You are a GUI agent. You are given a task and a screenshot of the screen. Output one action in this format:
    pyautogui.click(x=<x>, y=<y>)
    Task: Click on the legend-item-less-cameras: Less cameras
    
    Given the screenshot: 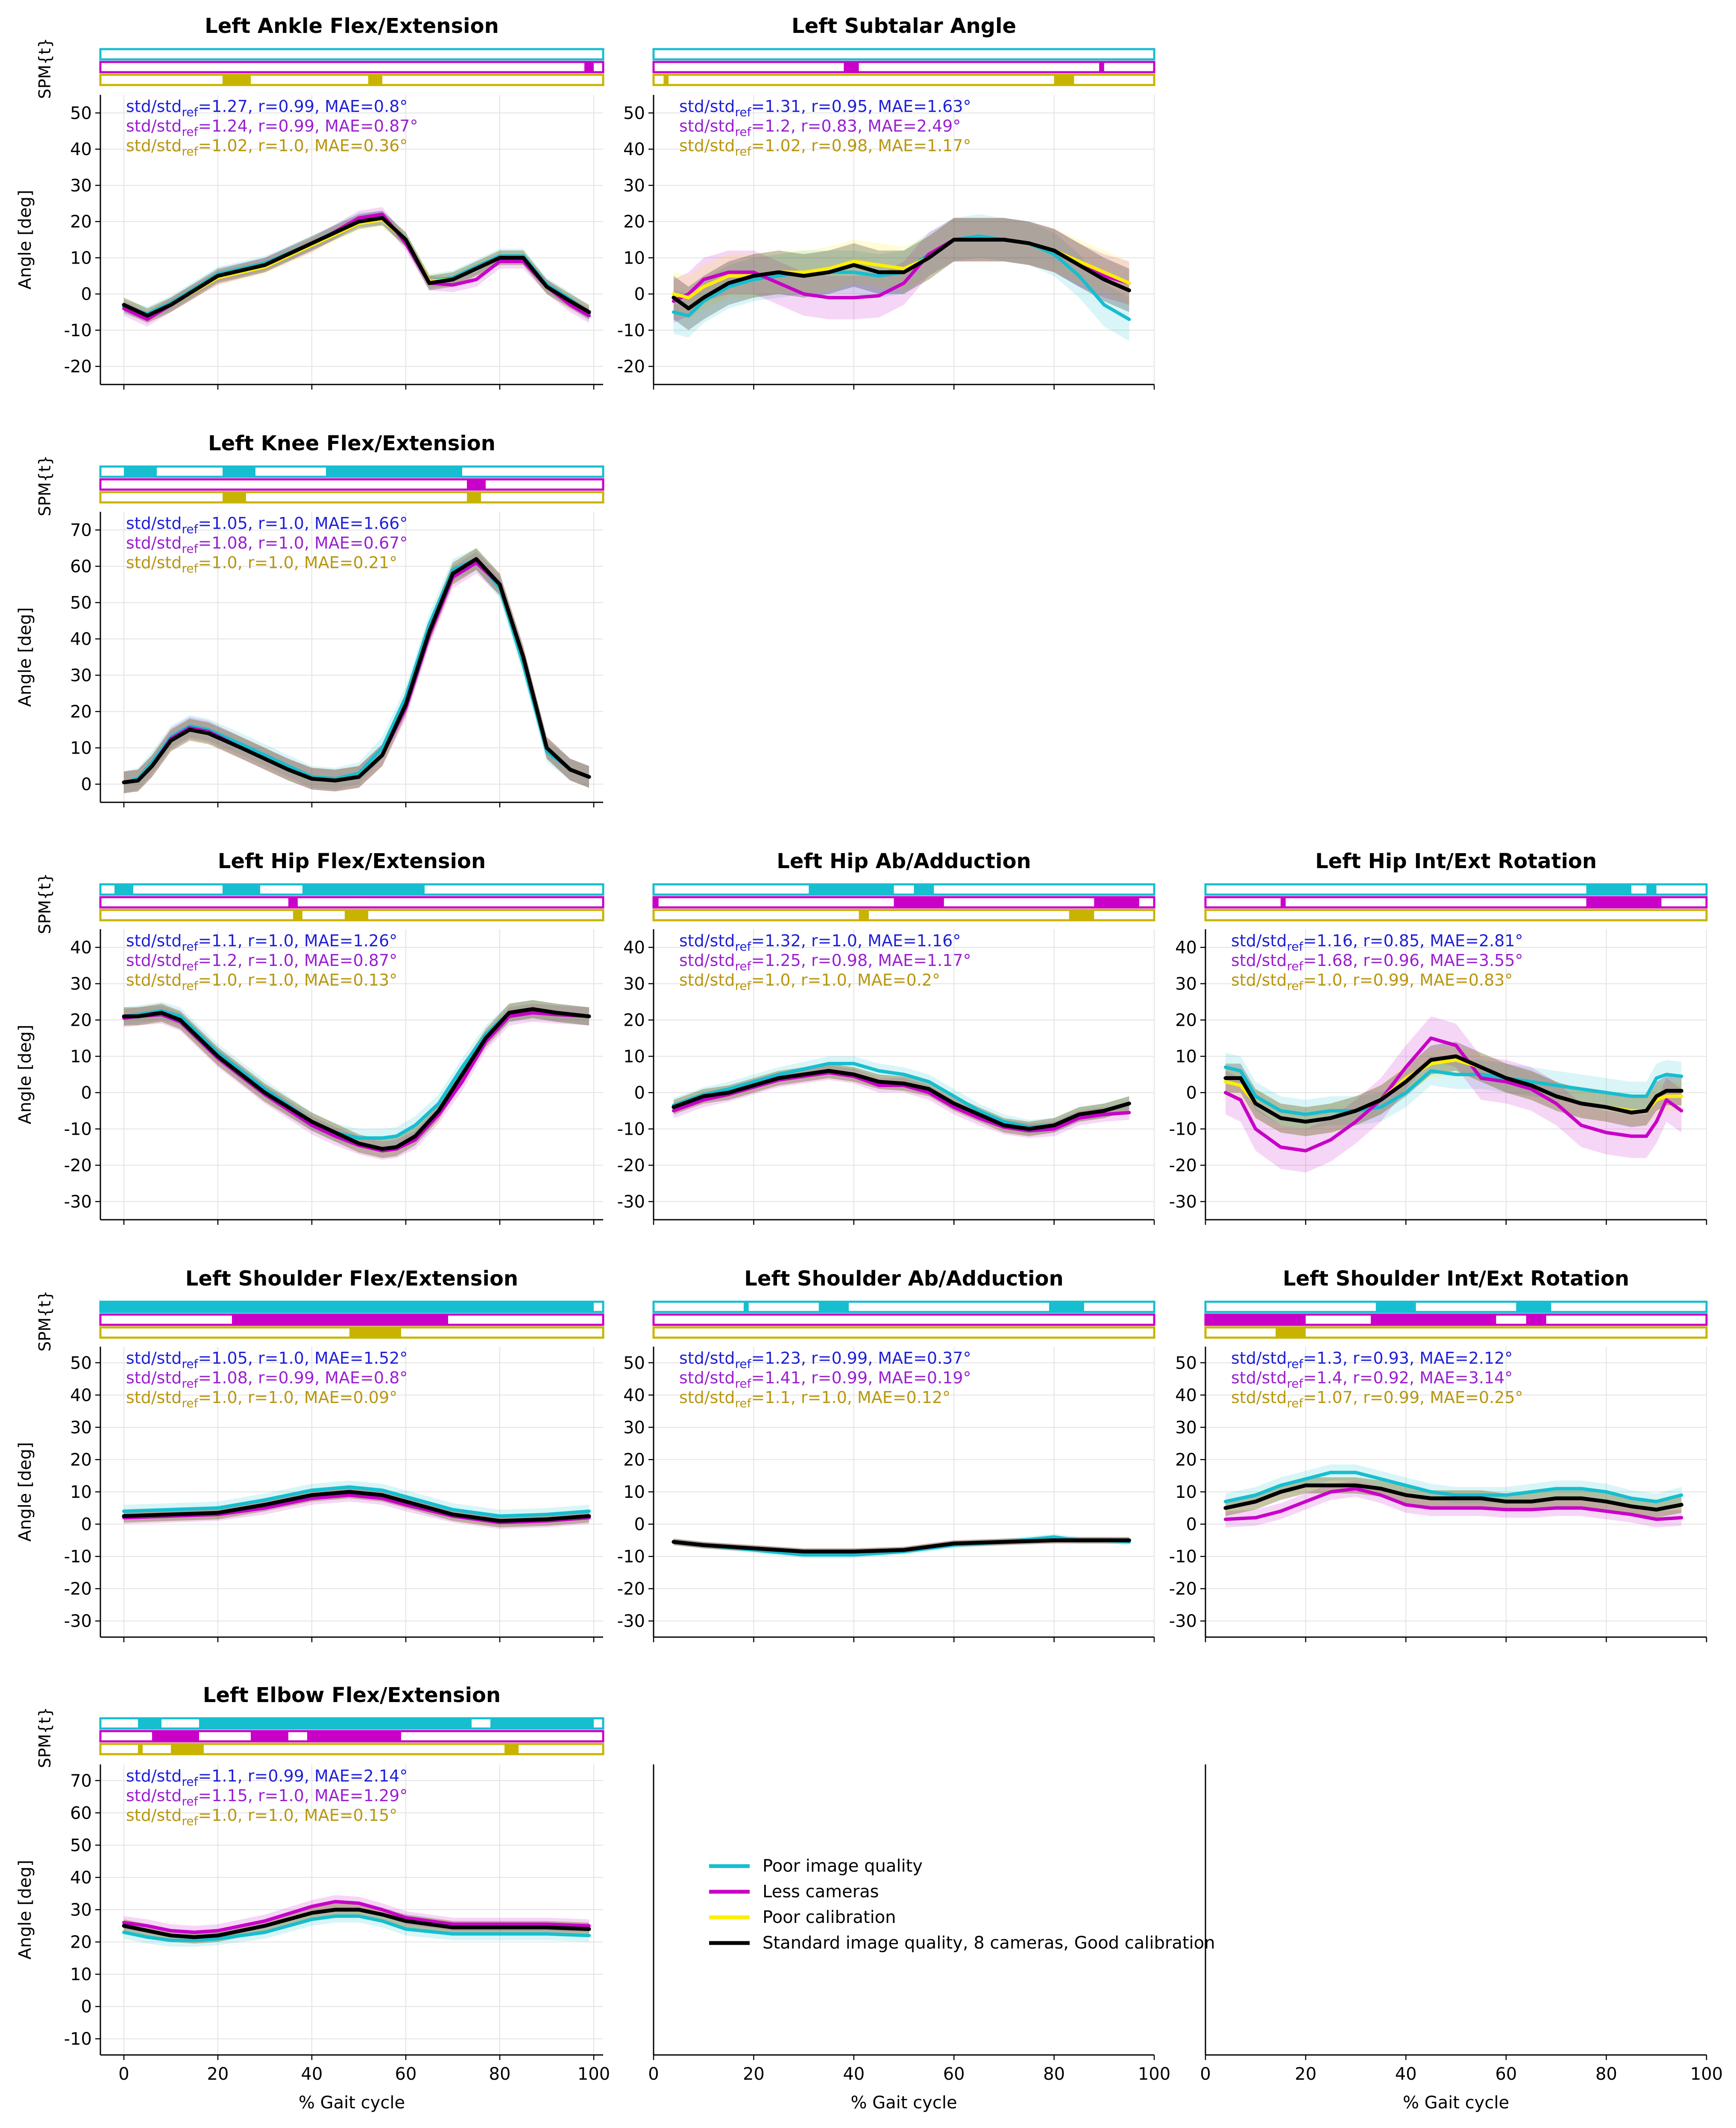 What is the action you would take?
    pyautogui.click(x=794, y=1892)
    